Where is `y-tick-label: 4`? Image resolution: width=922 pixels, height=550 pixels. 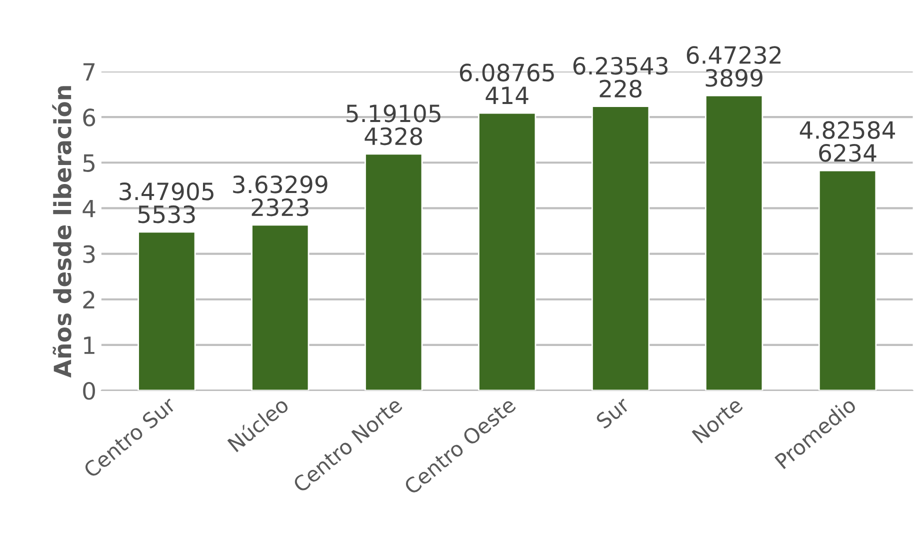 y-tick-label: 4 is located at coordinates (89, 209).